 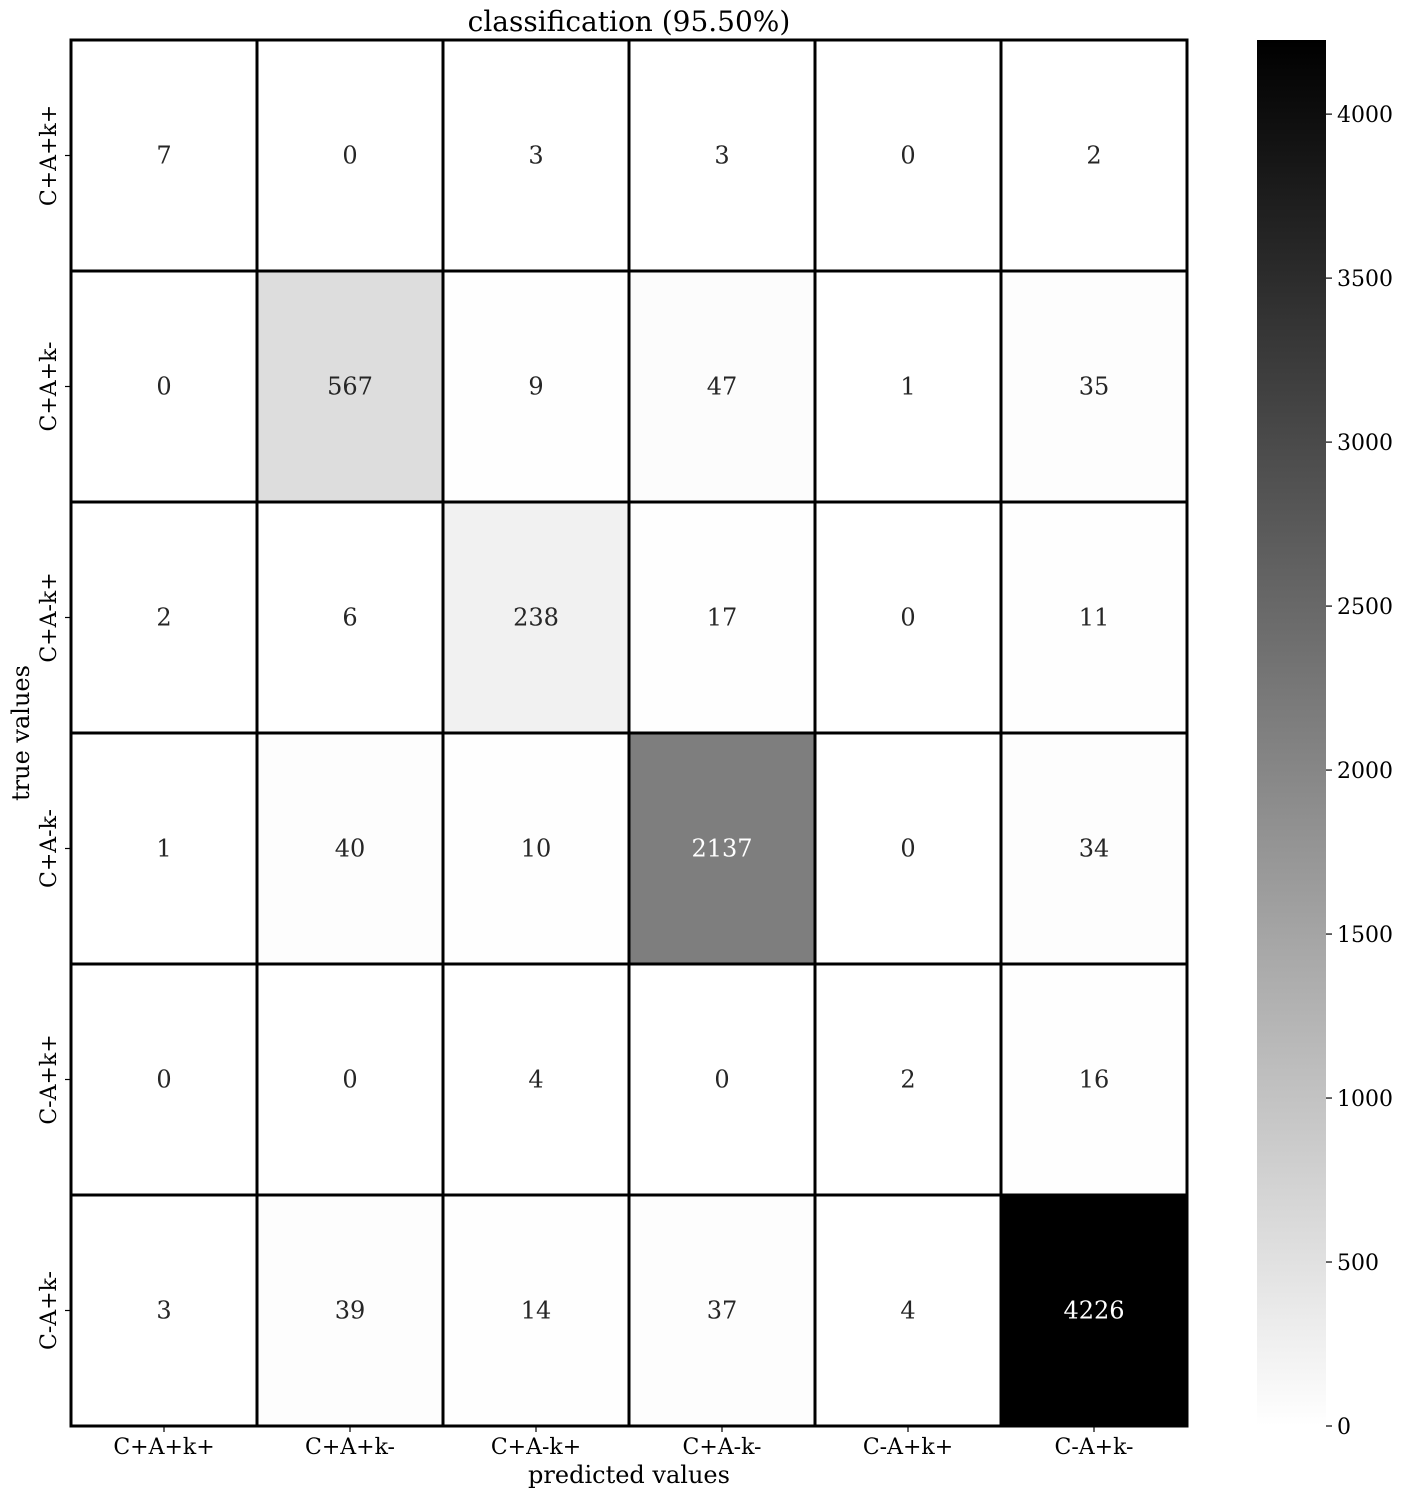 What do you see at coordinates (722, 1311) in the screenshot?
I see `cell-value-label: 37` at bounding box center [722, 1311].